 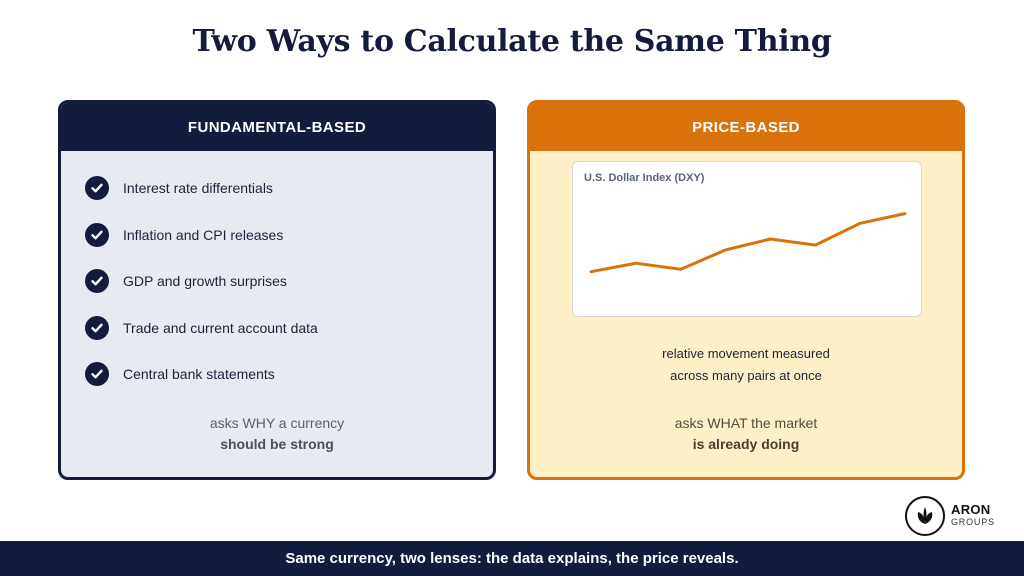 I want to click on logo-sub: GROUPS, so click(x=973, y=522).